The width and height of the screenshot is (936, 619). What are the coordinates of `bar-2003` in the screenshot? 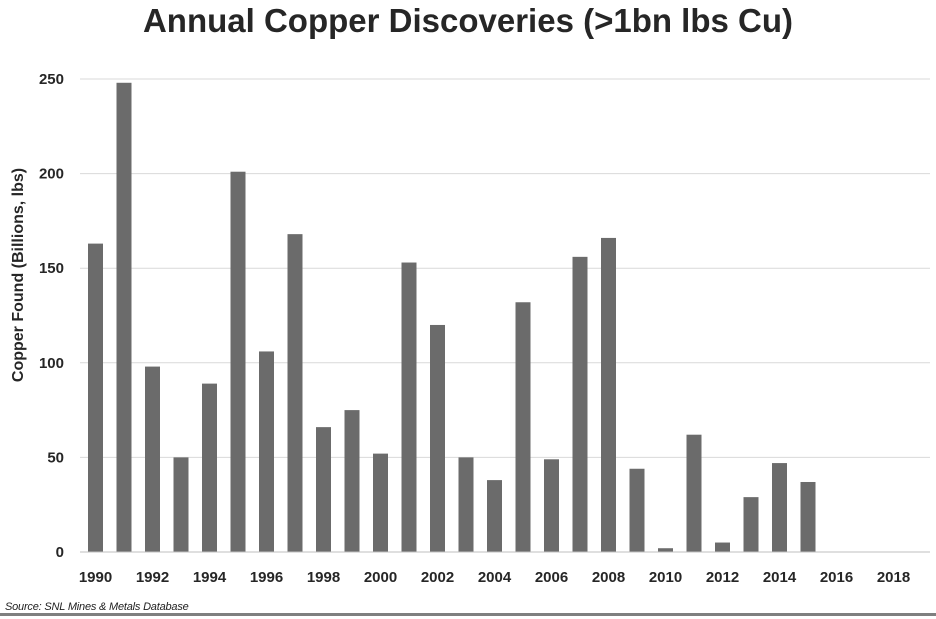 It's located at (466, 504).